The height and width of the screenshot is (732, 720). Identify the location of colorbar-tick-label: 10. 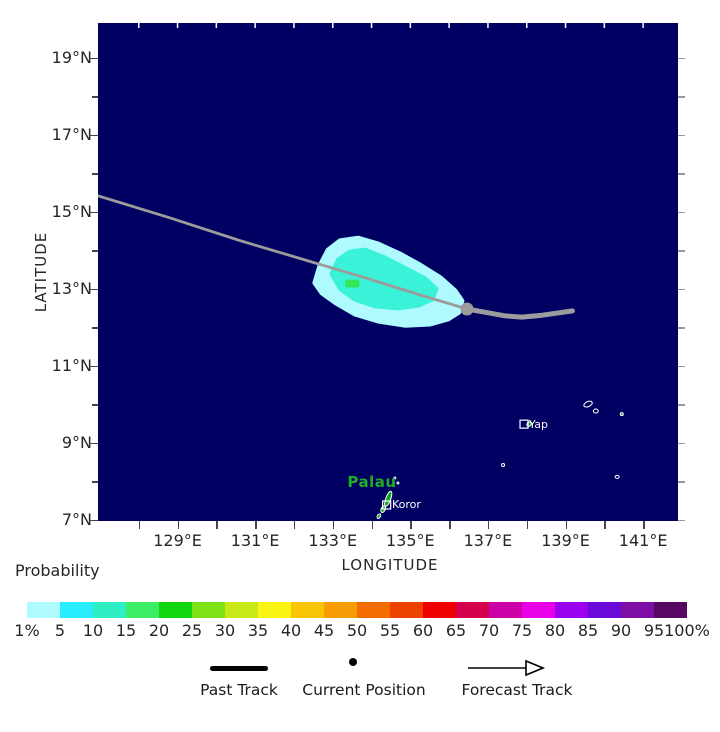
(93, 630).